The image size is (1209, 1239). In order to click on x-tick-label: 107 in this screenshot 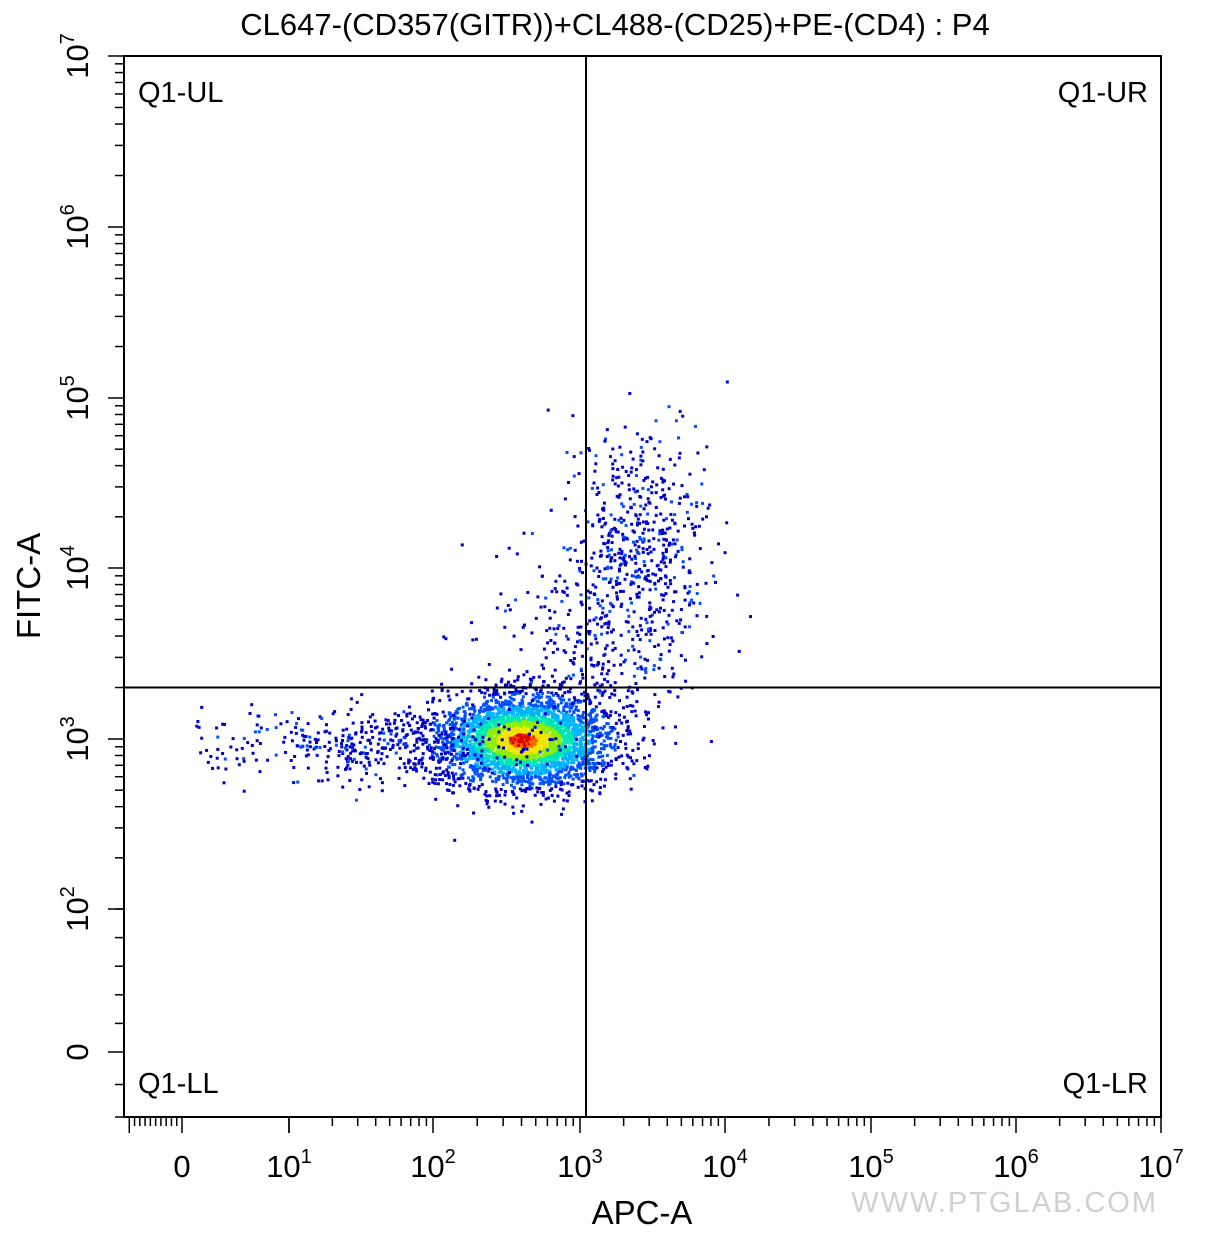, I will do `click(1161, 1165)`.